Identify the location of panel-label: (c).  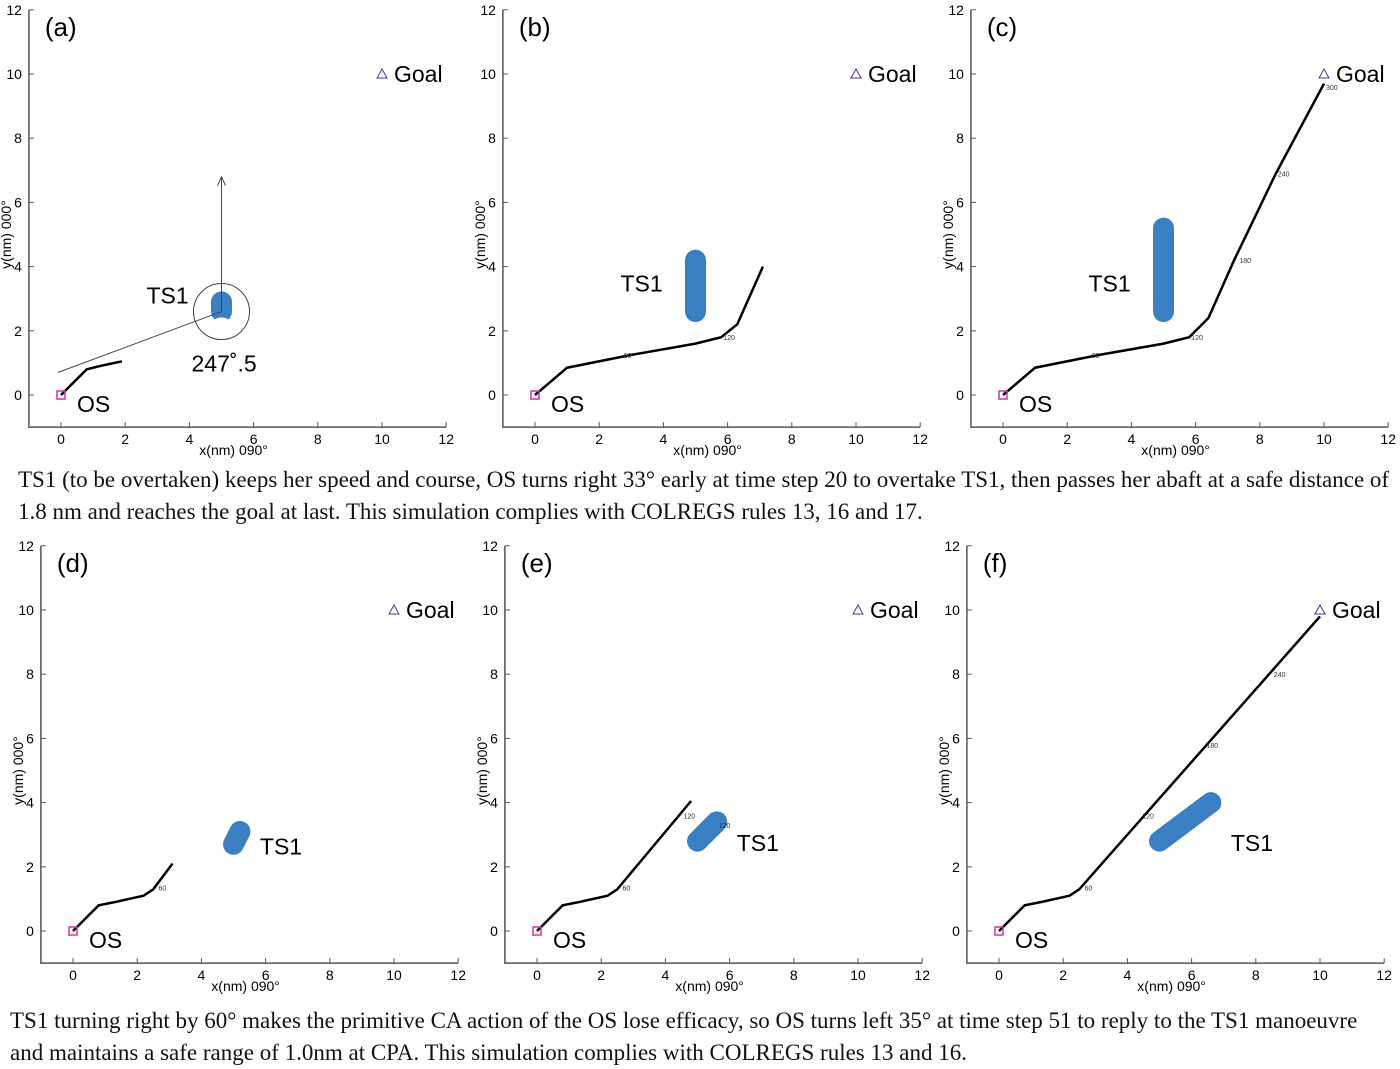
(1002, 27).